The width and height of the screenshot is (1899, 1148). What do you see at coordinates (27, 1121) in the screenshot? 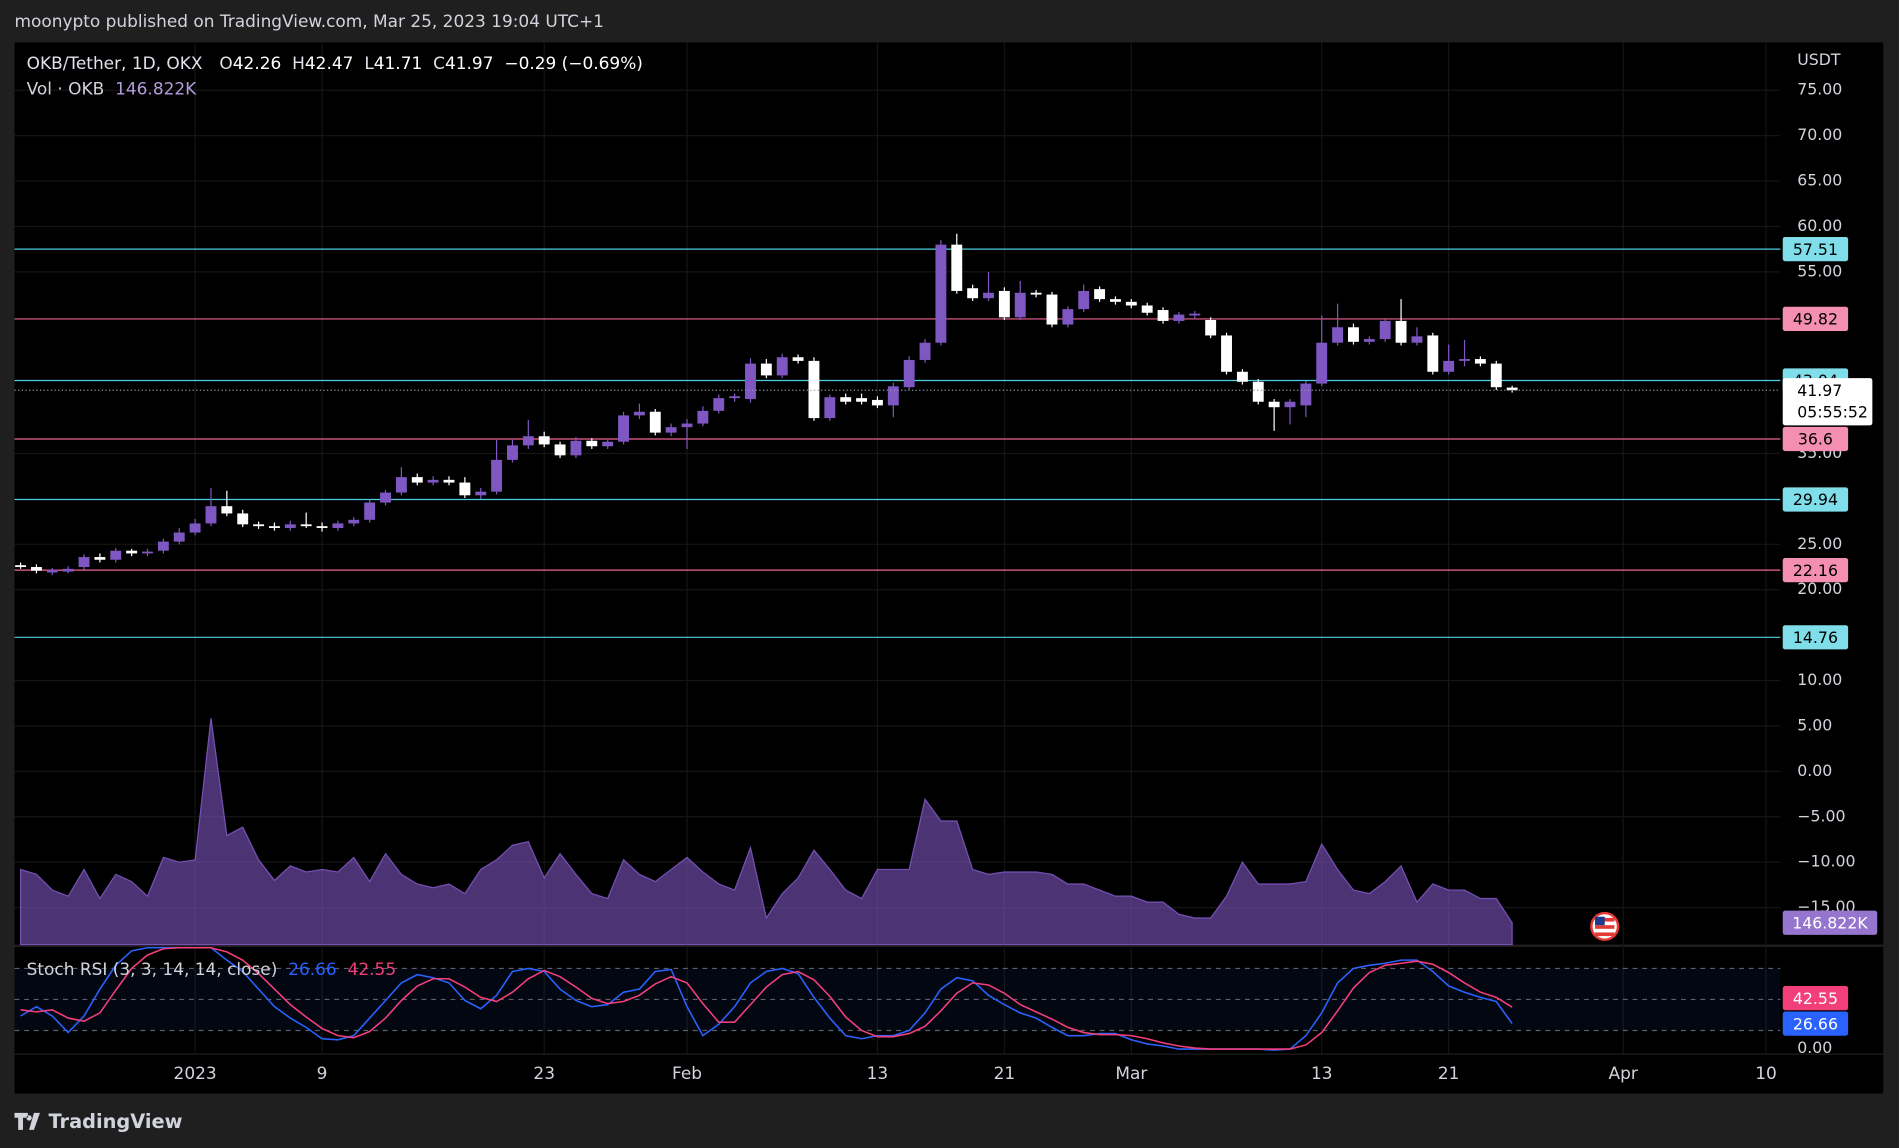
I see `logo` at bounding box center [27, 1121].